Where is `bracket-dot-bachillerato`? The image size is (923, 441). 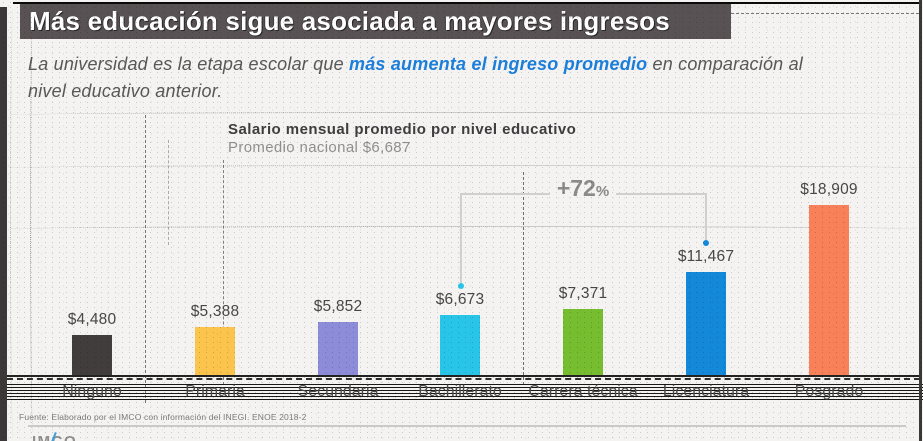
bracket-dot-bachillerato is located at coordinates (461, 286).